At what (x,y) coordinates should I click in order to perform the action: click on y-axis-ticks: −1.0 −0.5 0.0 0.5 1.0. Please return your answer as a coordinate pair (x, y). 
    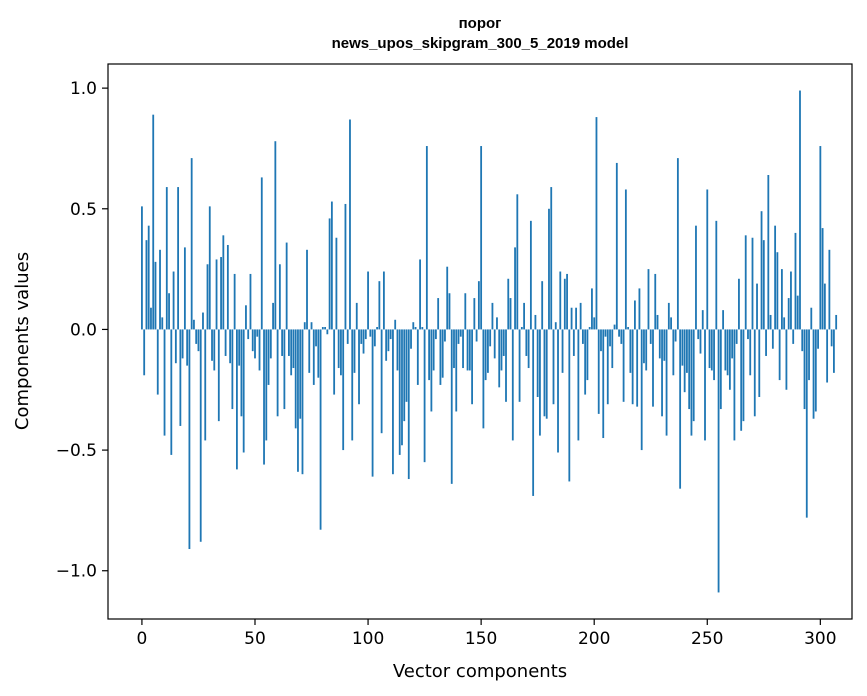
    Looking at the image, I should click on (82, 330).